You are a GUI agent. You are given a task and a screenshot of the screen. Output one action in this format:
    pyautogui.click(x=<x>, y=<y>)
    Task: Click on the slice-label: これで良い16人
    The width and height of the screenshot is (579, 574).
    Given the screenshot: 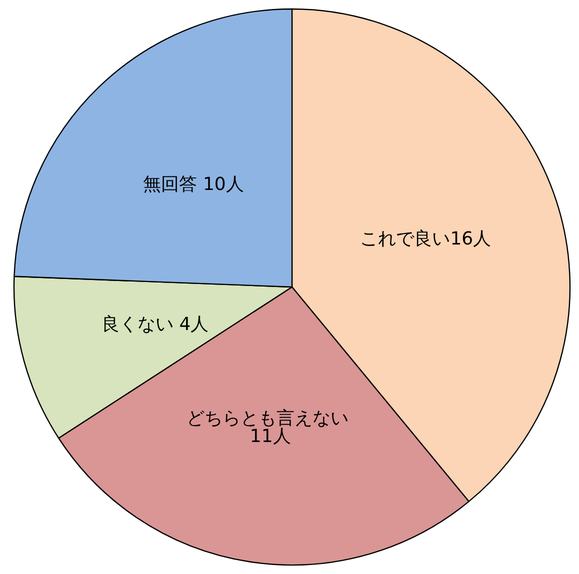 What is the action you would take?
    pyautogui.click(x=426, y=239)
    